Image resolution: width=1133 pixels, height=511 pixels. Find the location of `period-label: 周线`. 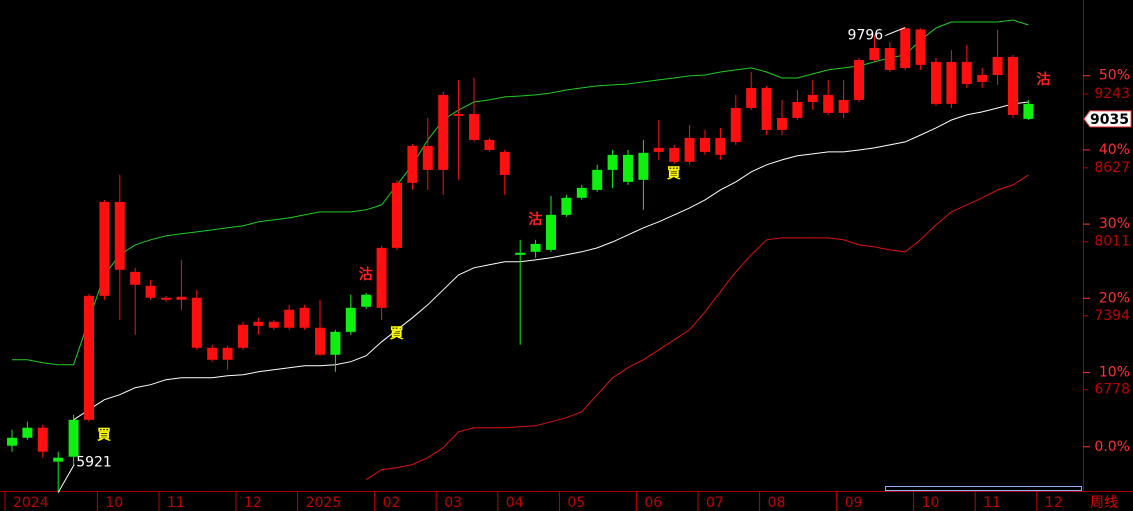

period-label: 周线 is located at coordinates (1104, 503).